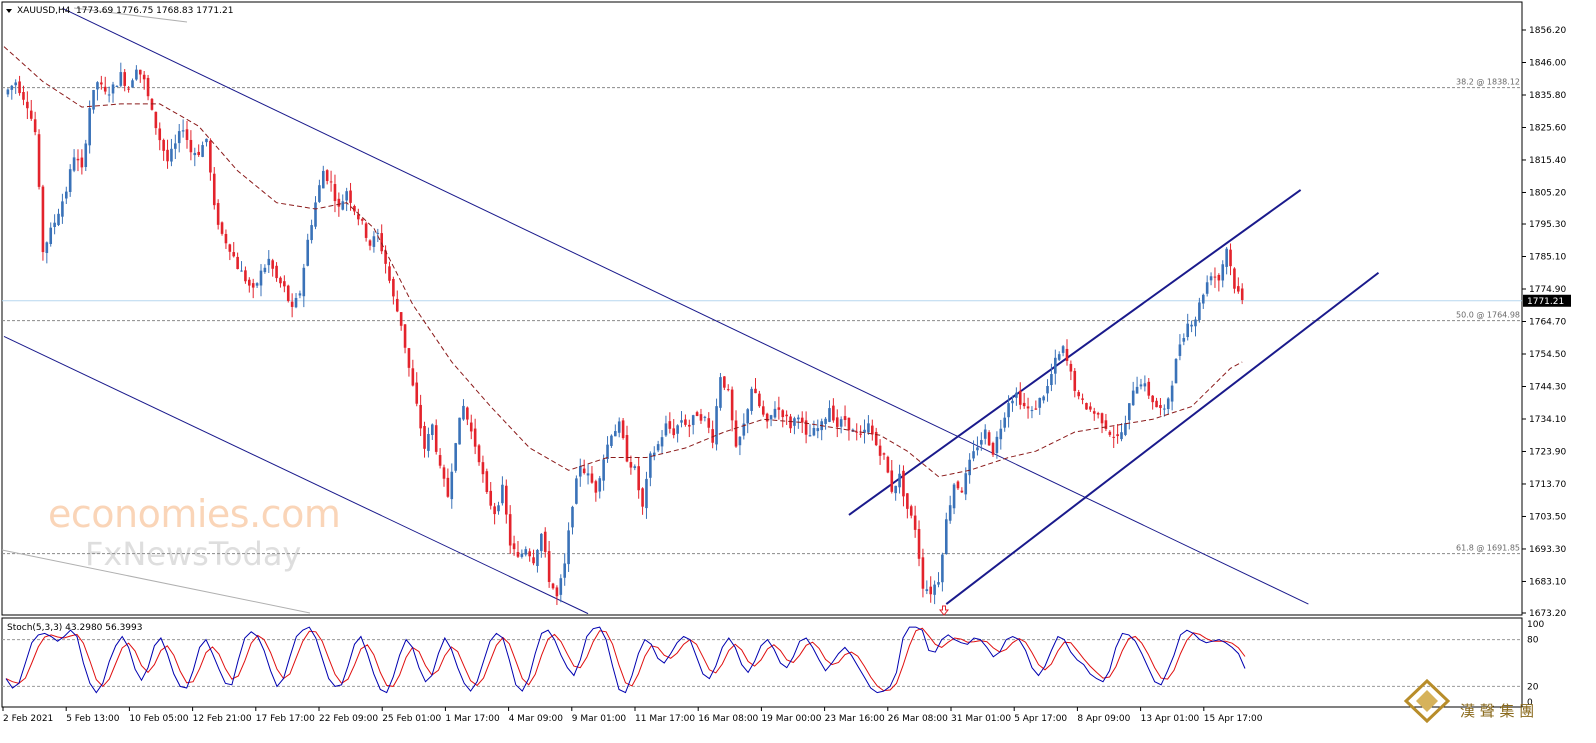 The height and width of the screenshot is (743, 1596). Describe the element at coordinates (1533, 687) in the screenshot. I see `stoch-axis-label: 20` at that location.